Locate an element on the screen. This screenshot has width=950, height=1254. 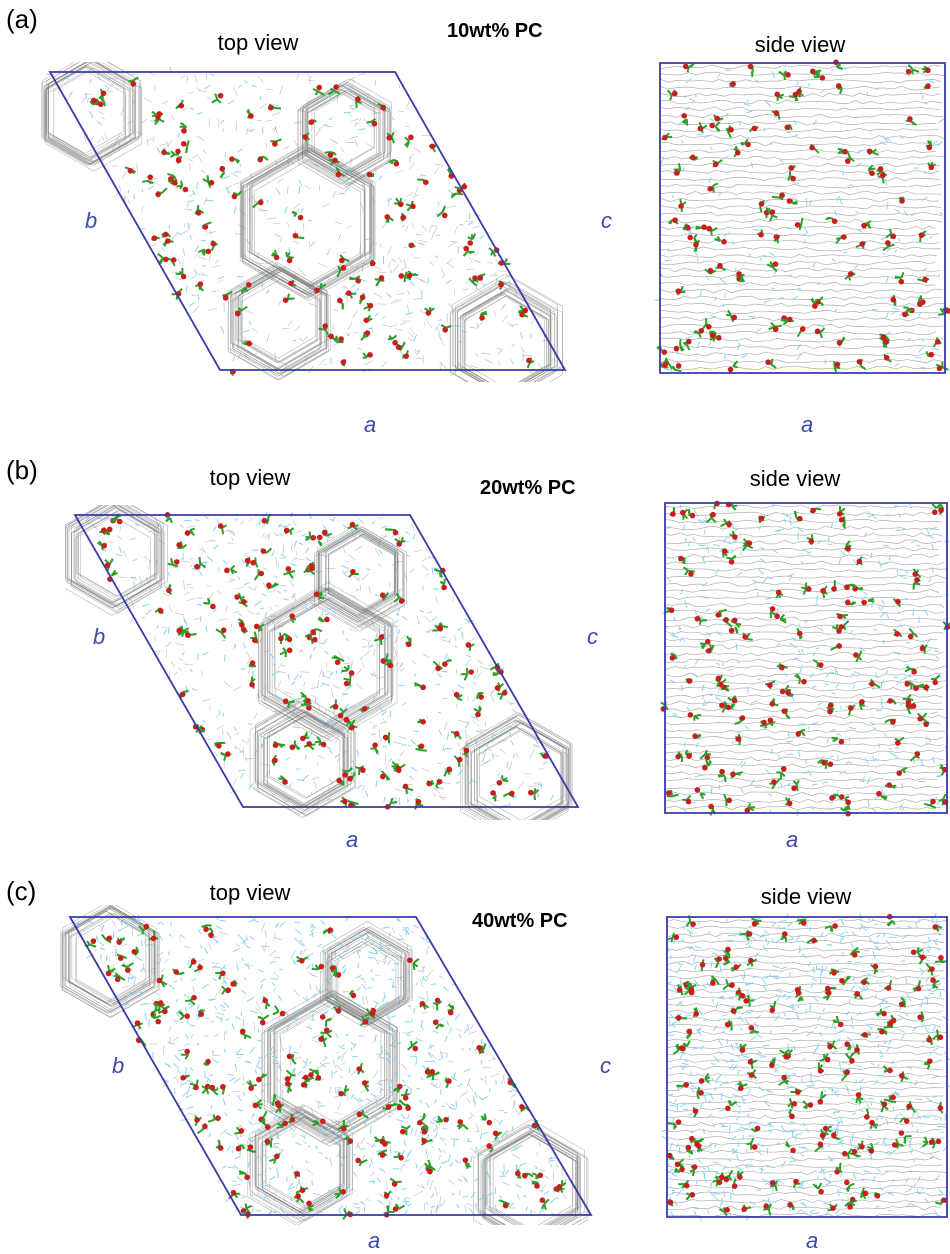
panel-b-top-axis-a: a is located at coordinates (352, 839).